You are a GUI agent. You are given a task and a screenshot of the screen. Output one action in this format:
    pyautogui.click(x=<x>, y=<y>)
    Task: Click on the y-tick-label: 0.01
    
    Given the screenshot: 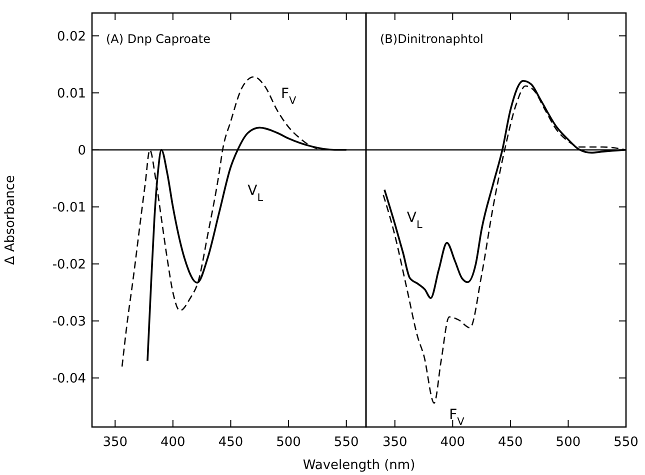 What is the action you would take?
    pyautogui.click(x=71, y=94)
    